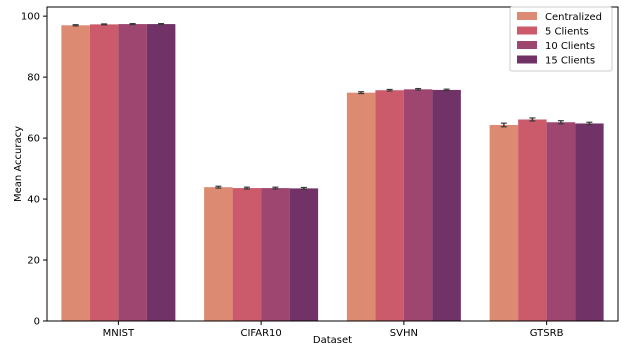 The image size is (624, 345). Describe the element at coordinates (573, 17) in the screenshot. I see `legend-entry-label: Centralized` at that location.